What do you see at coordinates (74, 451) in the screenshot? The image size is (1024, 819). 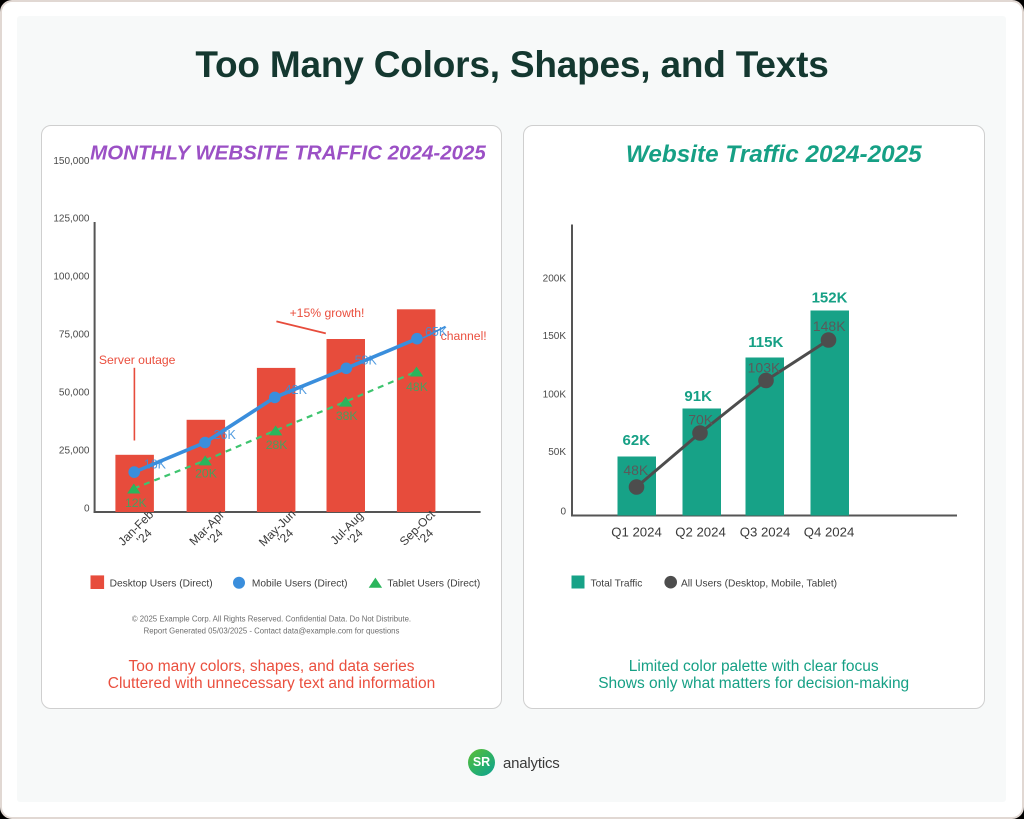 I see `svg-text: 25,000` at bounding box center [74, 451].